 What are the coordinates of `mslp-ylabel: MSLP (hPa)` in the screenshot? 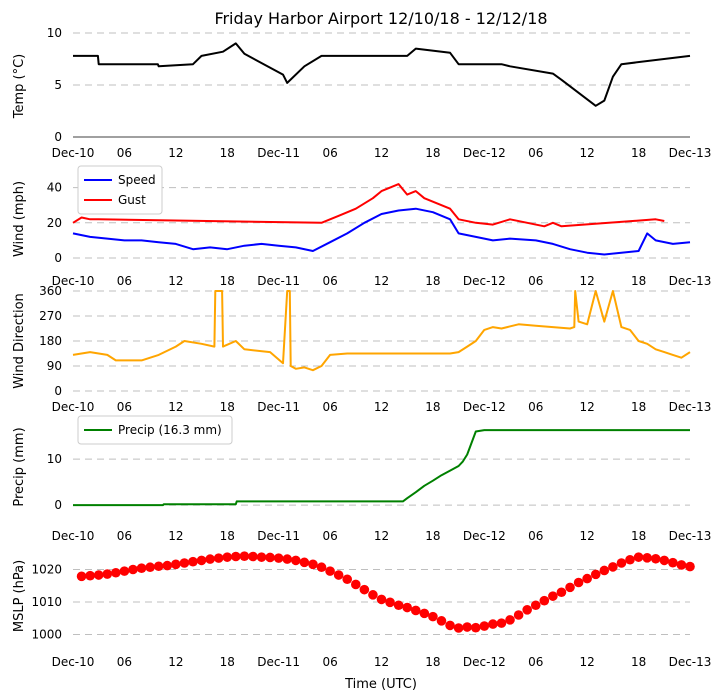 It's located at (19, 596).